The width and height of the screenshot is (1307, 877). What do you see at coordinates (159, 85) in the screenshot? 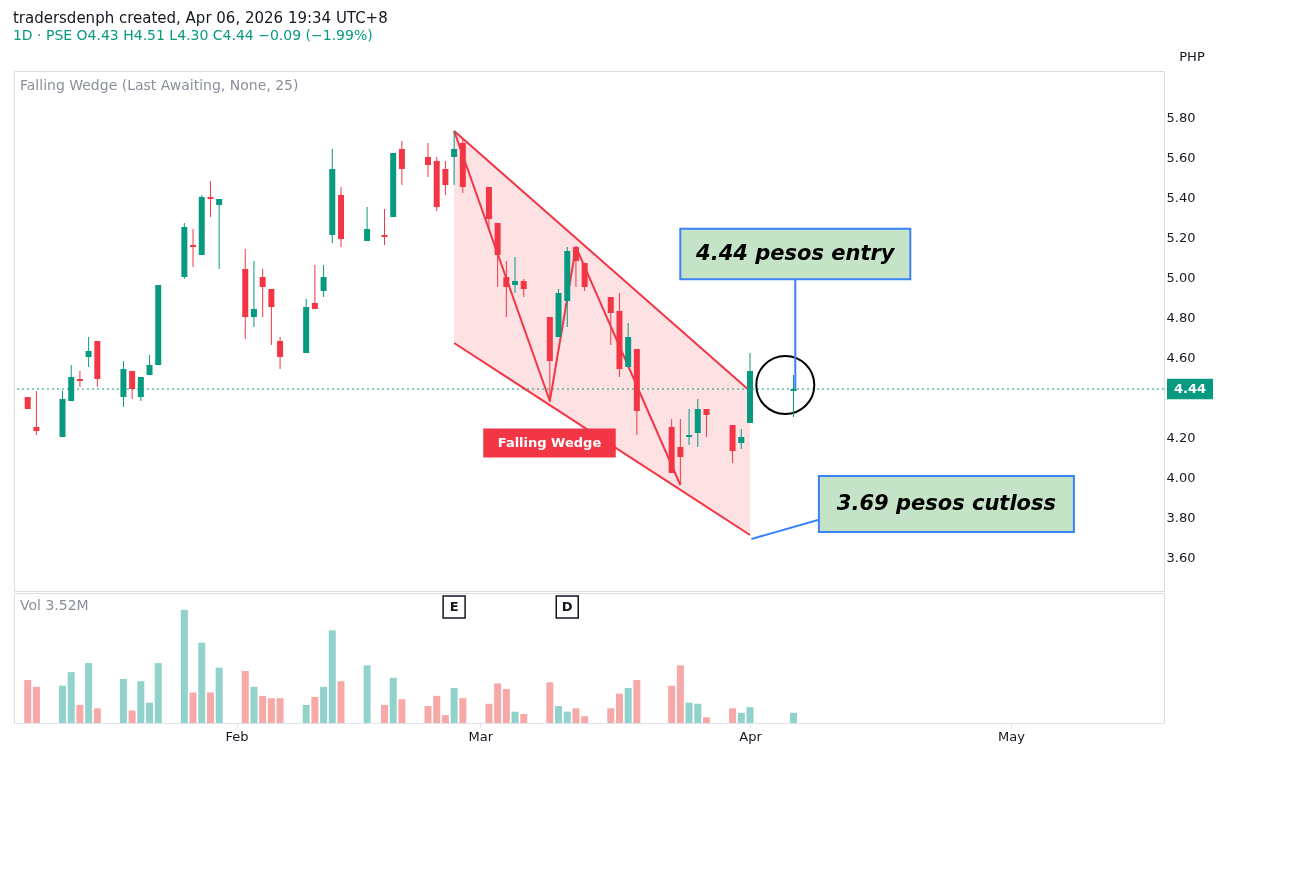
I see `annotation: Falling Wedge (Last Awaiting, None, 25)` at bounding box center [159, 85].